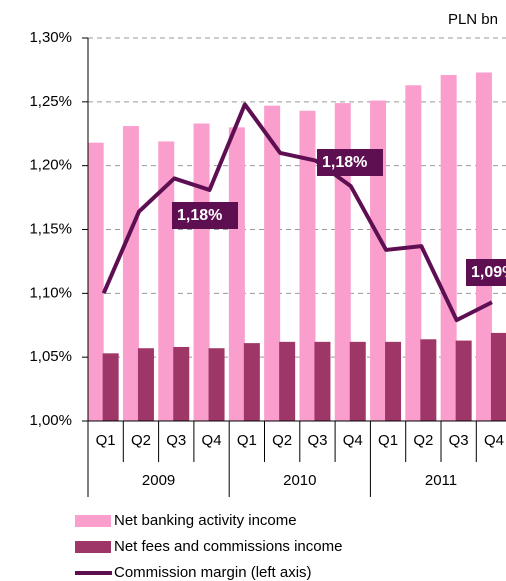  Describe the element at coordinates (50, 228) in the screenshot. I see `y-tick-label: 1,15%` at that location.